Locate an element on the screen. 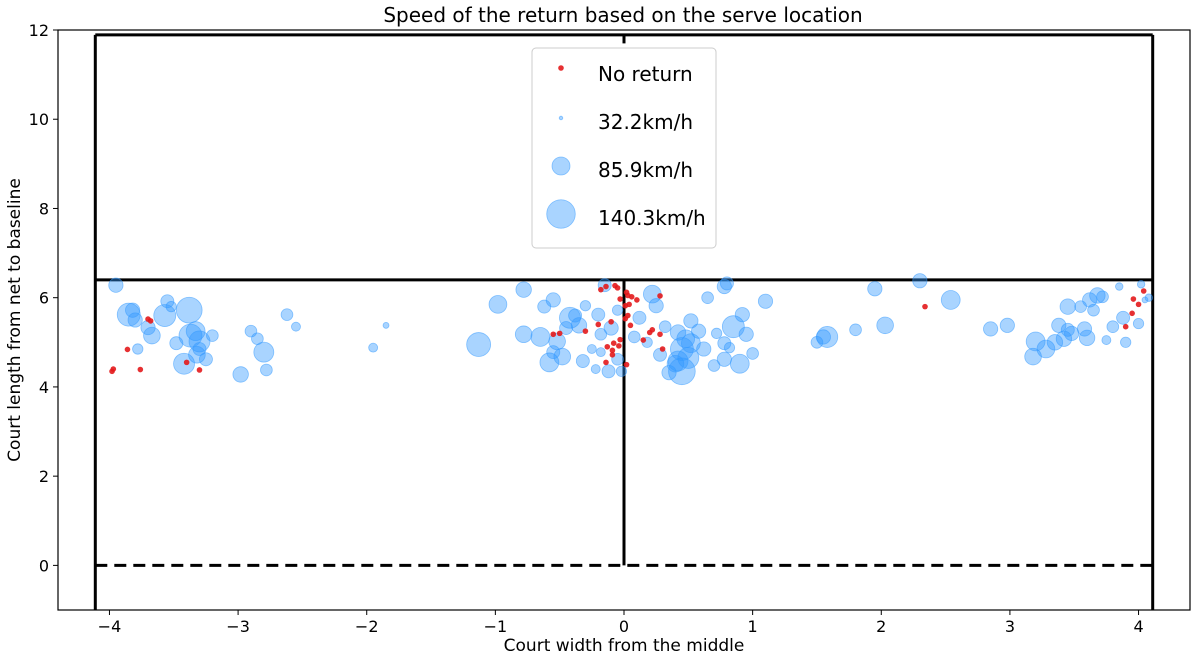  x-tick-label: −1 is located at coordinates (496, 626).